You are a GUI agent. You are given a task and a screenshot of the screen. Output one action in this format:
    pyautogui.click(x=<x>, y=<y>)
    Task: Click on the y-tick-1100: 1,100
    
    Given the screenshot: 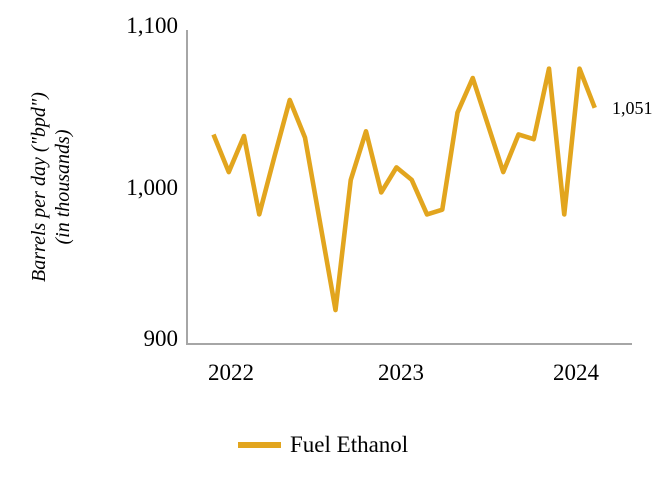 What is the action you would take?
    pyautogui.click(x=152, y=25)
    